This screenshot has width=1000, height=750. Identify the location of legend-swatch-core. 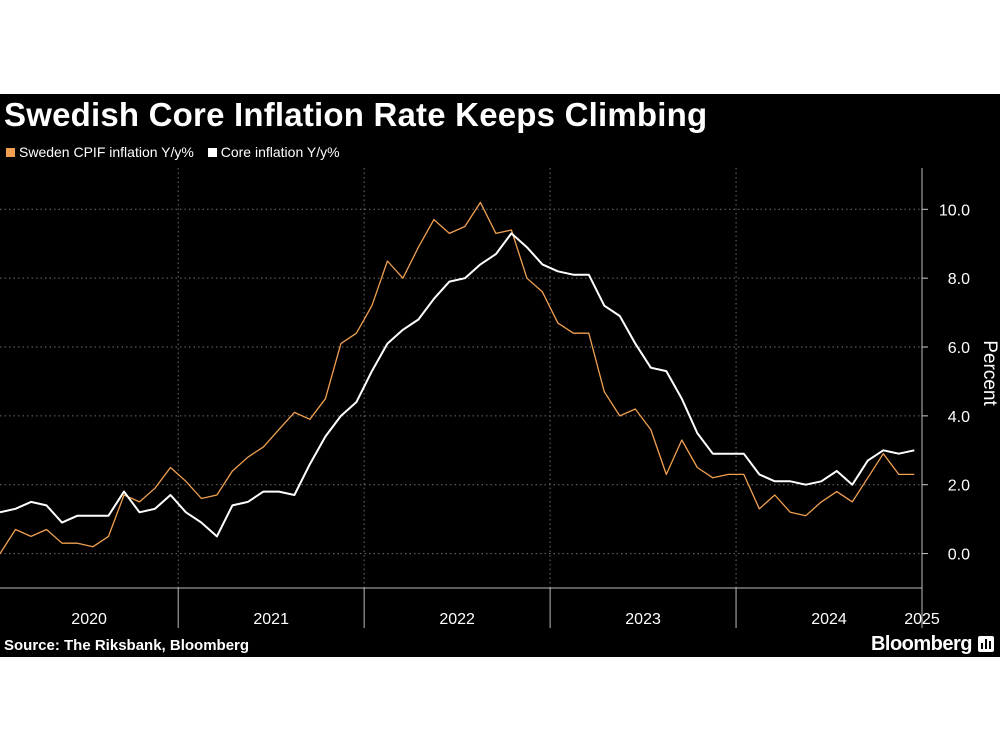
(212, 152).